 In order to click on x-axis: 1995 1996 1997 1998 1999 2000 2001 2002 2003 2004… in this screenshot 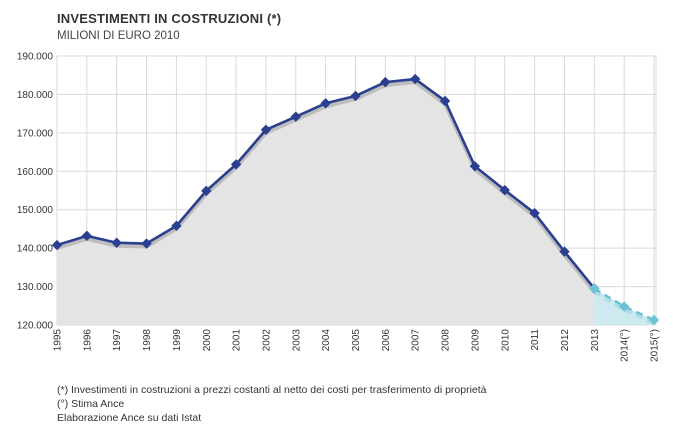, I will do `click(357, 345)`.